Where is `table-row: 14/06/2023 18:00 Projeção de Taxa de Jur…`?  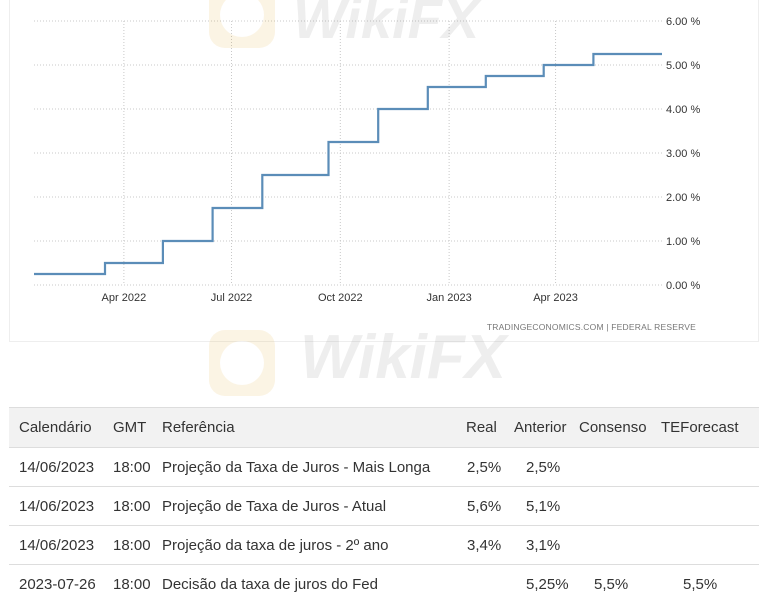 table-row: 14/06/2023 18:00 Projeção de Taxa de Jur… is located at coordinates (384, 506).